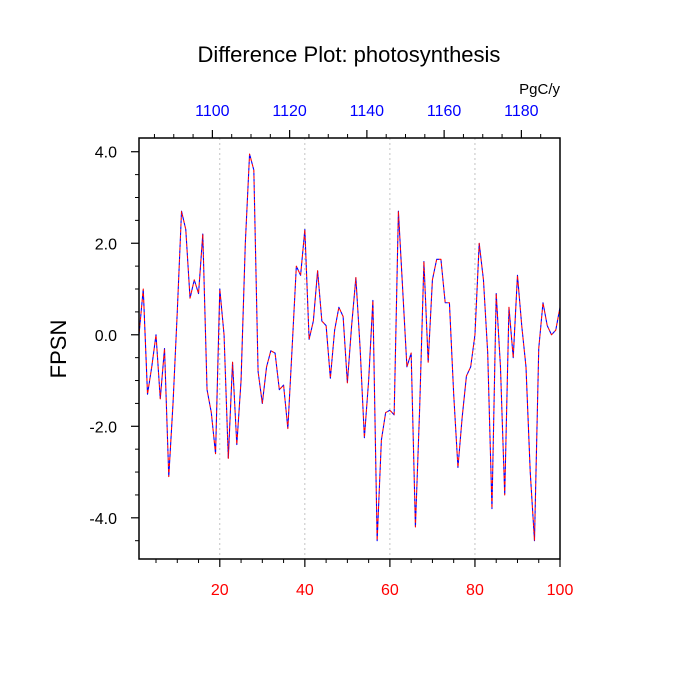 The height and width of the screenshot is (700, 700). What do you see at coordinates (103, 519) in the screenshot?
I see `y-tick-label: -4.0` at bounding box center [103, 519].